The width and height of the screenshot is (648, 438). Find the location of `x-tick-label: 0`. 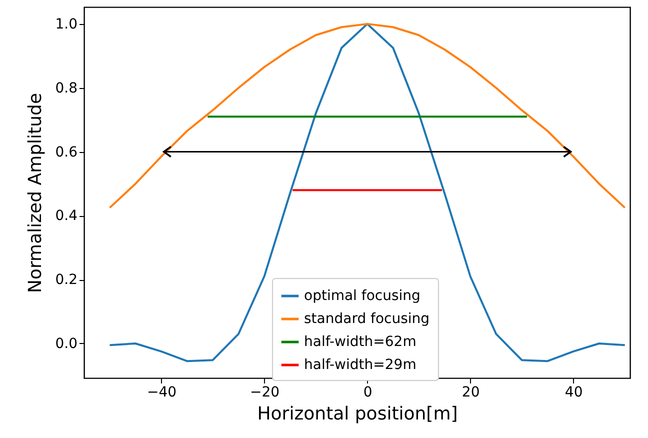

x-tick-label: 0 is located at coordinates (367, 392).